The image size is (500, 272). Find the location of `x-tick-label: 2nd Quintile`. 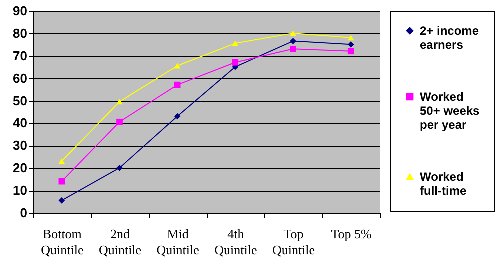

x-tick-label: 2nd Quintile is located at coordinates (120, 242).